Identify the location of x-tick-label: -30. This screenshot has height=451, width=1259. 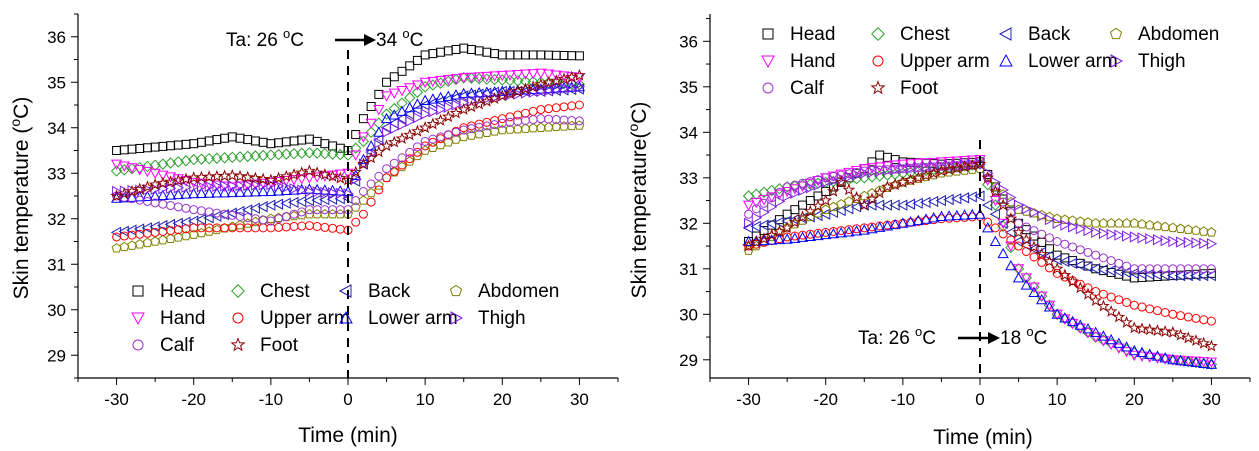
(748, 399).